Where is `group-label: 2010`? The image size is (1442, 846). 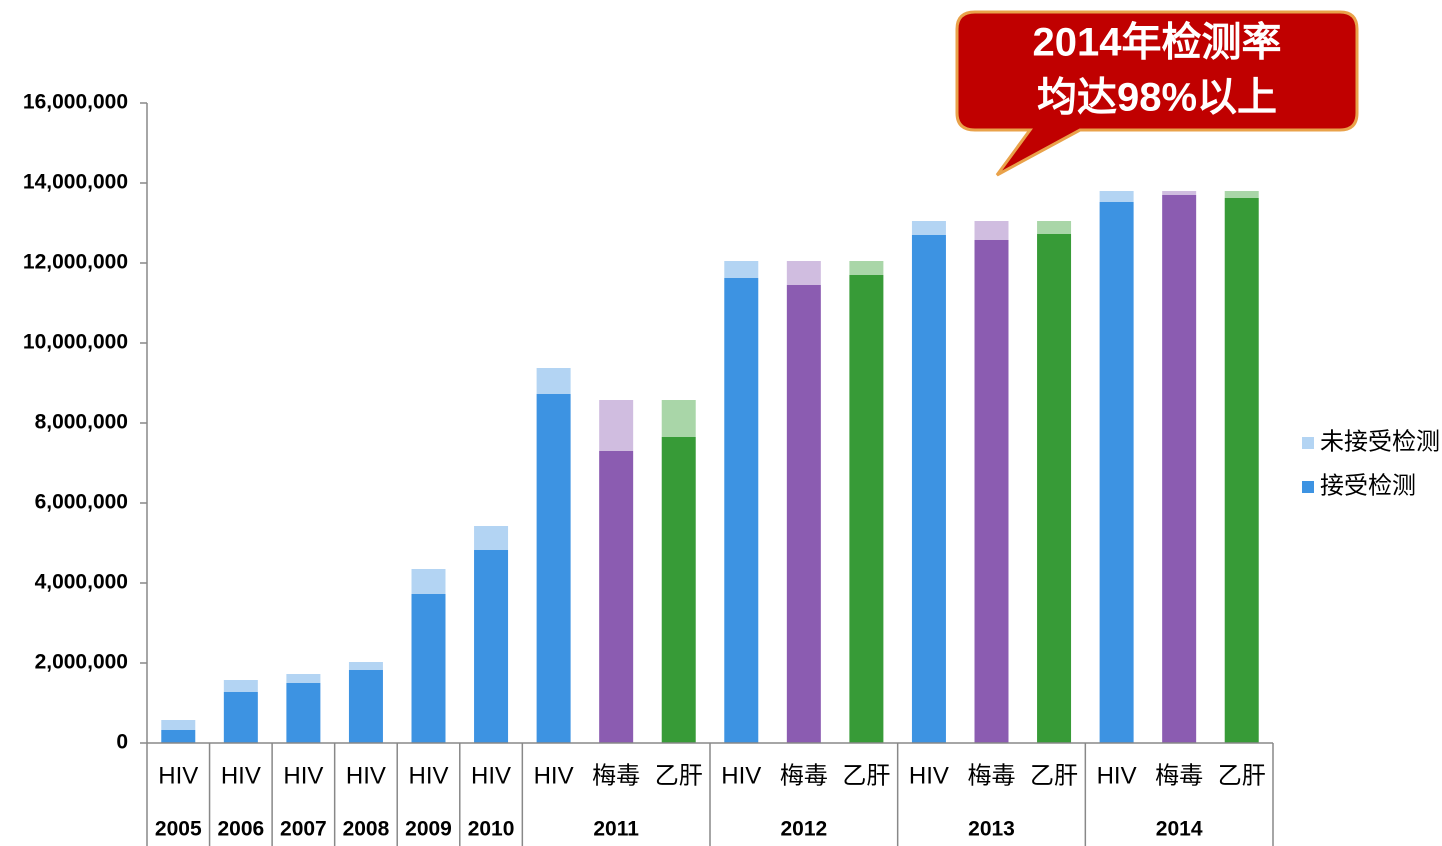 group-label: 2010 is located at coordinates (491, 829).